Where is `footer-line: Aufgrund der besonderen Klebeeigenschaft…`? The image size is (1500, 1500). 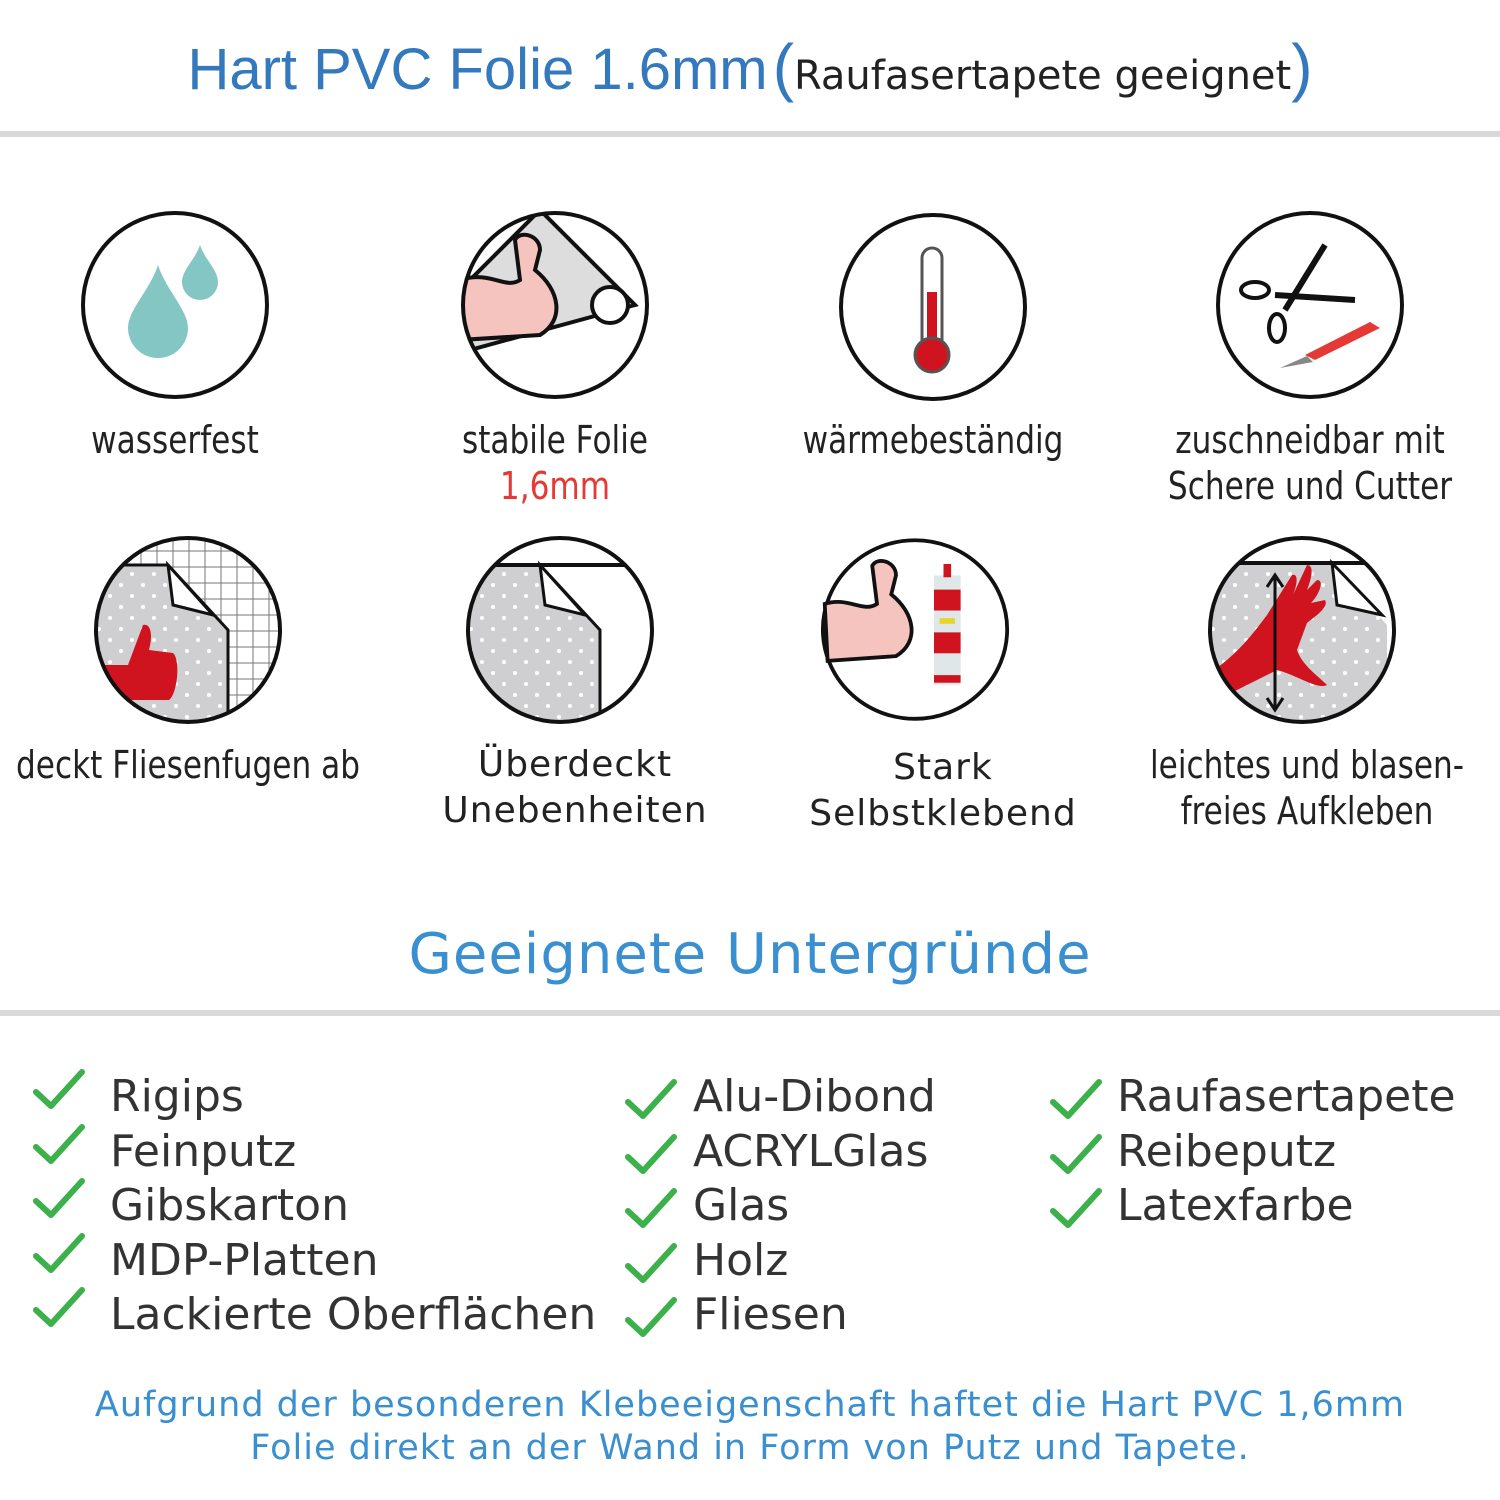
footer-line: Aufgrund der besonderen Klebeeigenschaft… is located at coordinates (750, 1405).